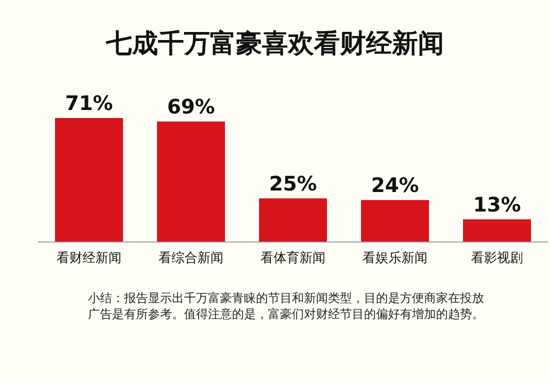  I want to click on data-label: 71%, so click(89, 103).